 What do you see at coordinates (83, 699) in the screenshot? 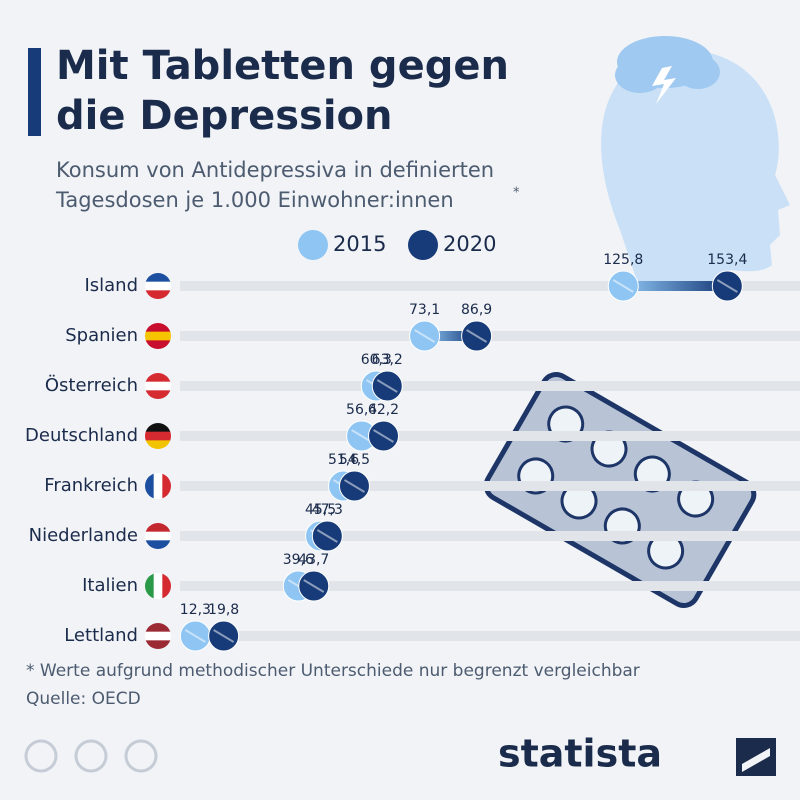
I see `source: Quelle: OECD` at bounding box center [83, 699].